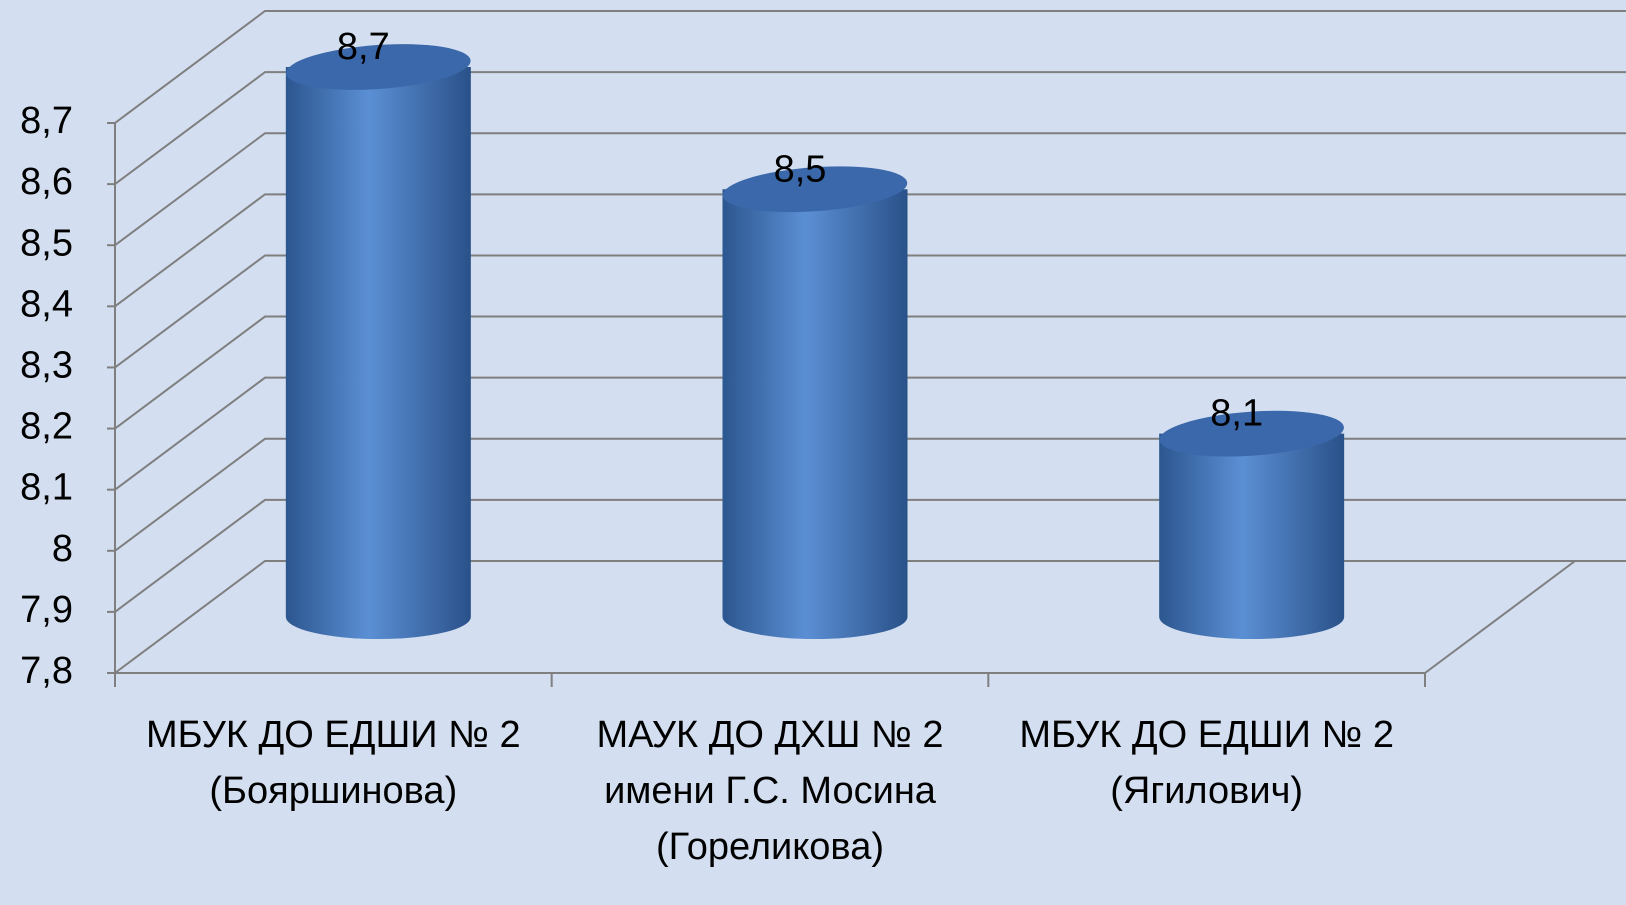 The width and height of the screenshot is (1626, 905). What do you see at coordinates (46, 182) in the screenshot?
I see `y-tick-label: 8,6` at bounding box center [46, 182].